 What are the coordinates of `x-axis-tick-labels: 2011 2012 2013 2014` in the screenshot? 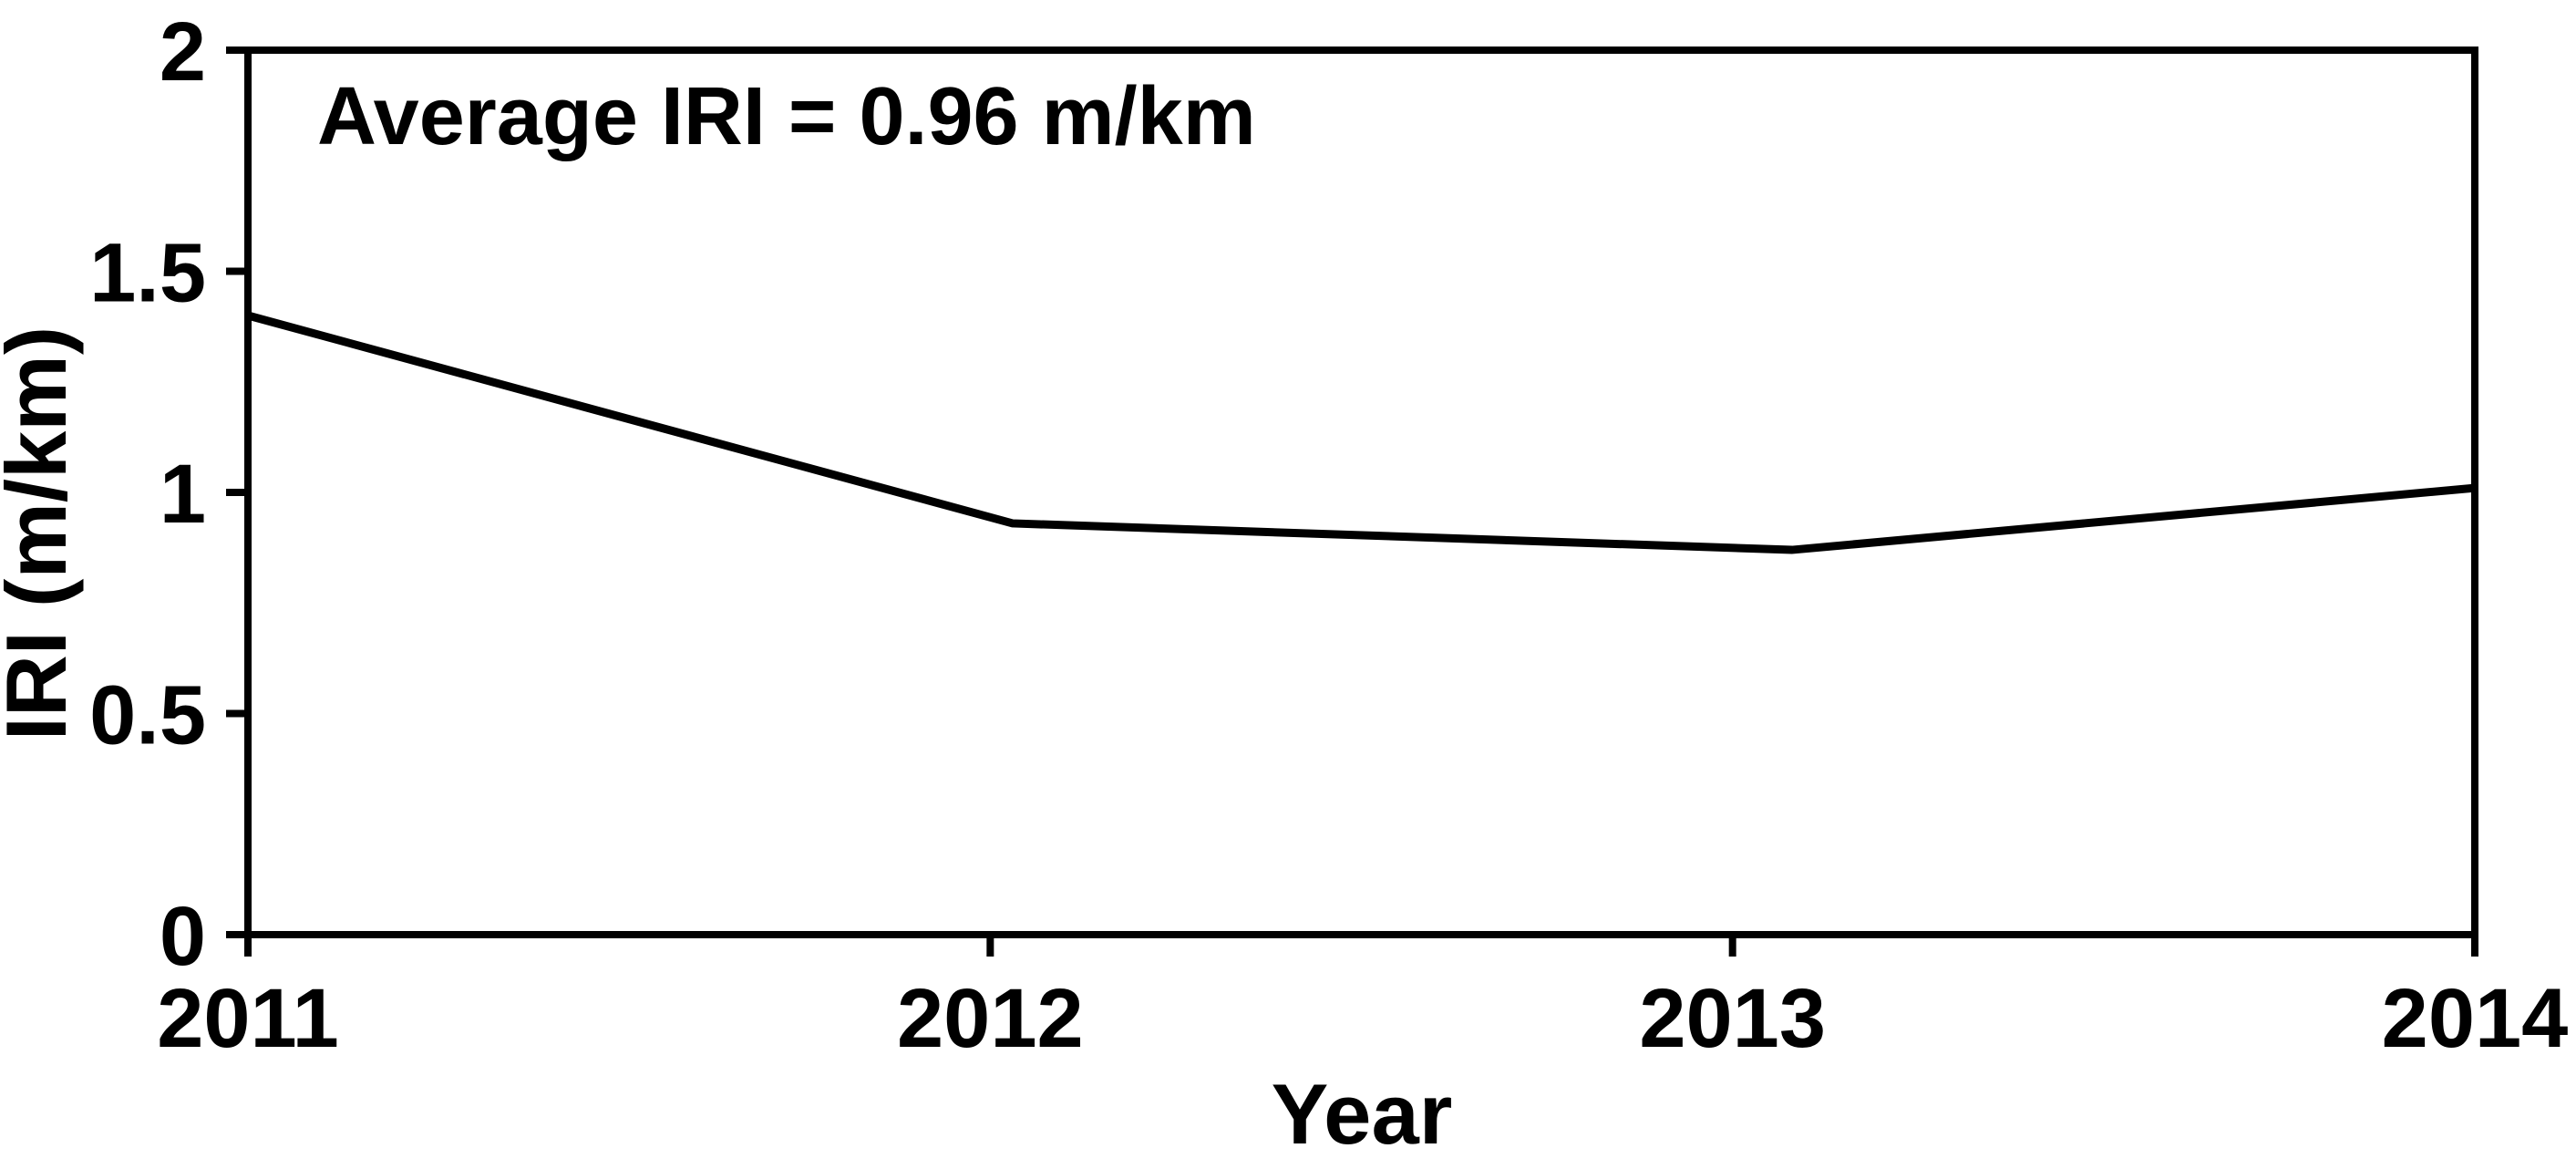 It's located at (1362, 1018).